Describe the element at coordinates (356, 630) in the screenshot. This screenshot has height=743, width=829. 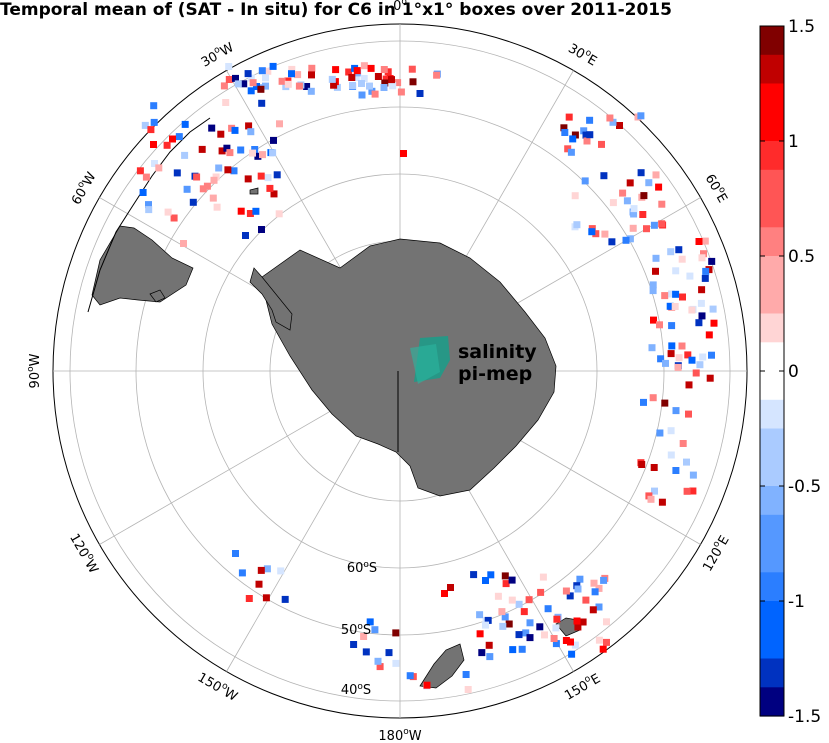
I see `graticule-label: 50oS` at that location.